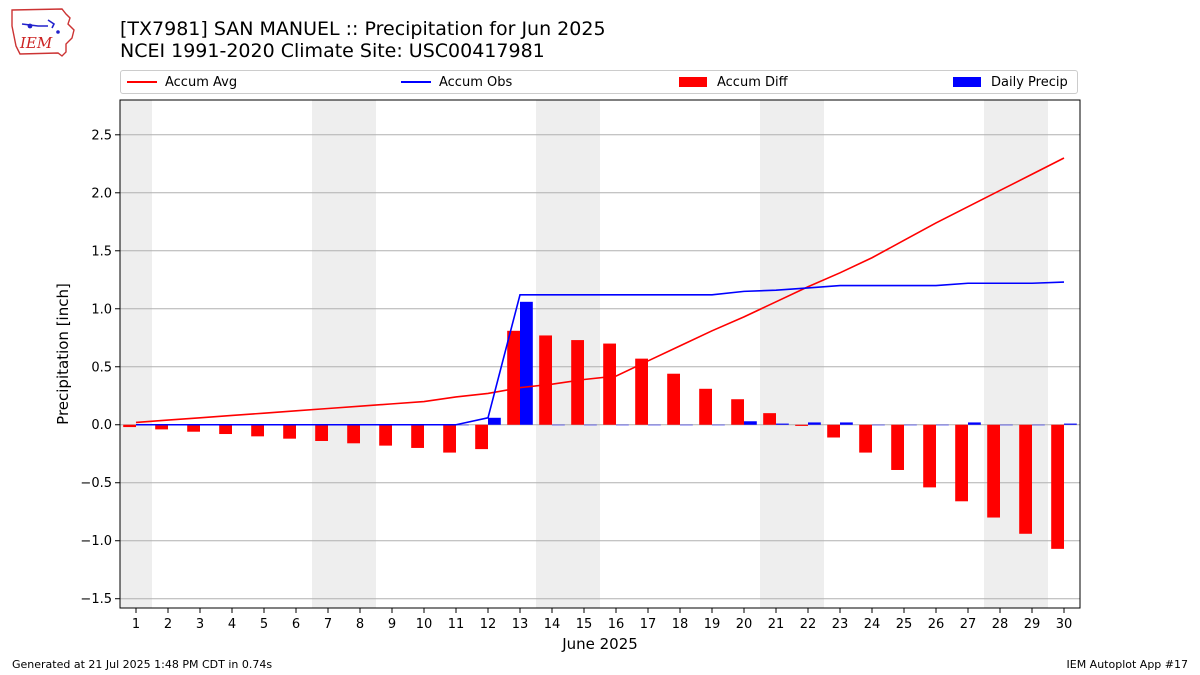 This screenshot has width=1200, height=675. What do you see at coordinates (328, 624) in the screenshot?
I see `x-tick-label-7: 7` at bounding box center [328, 624].